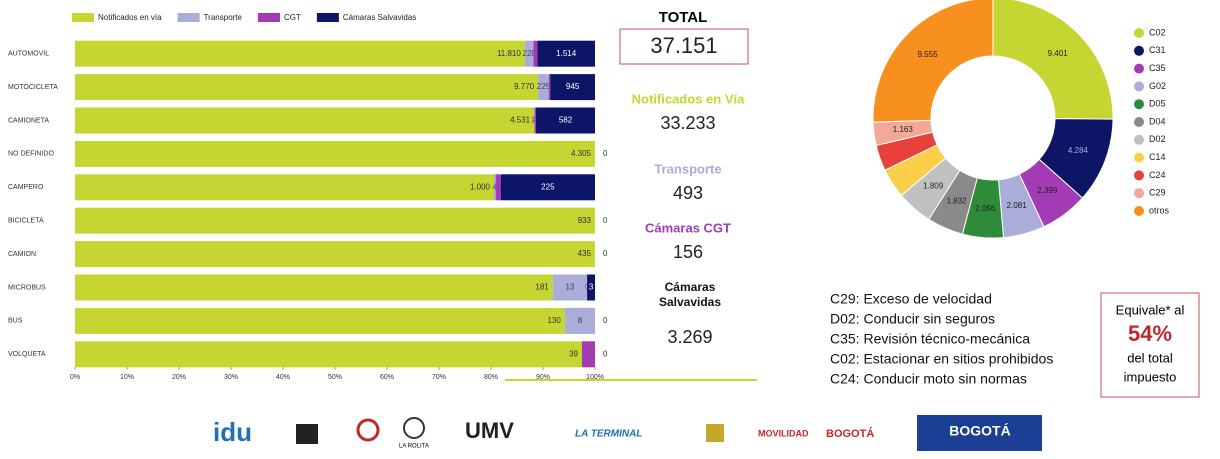  What do you see at coordinates (26, 221) in the screenshot?
I see `y-tick-label: BICICLETA` at bounding box center [26, 221].